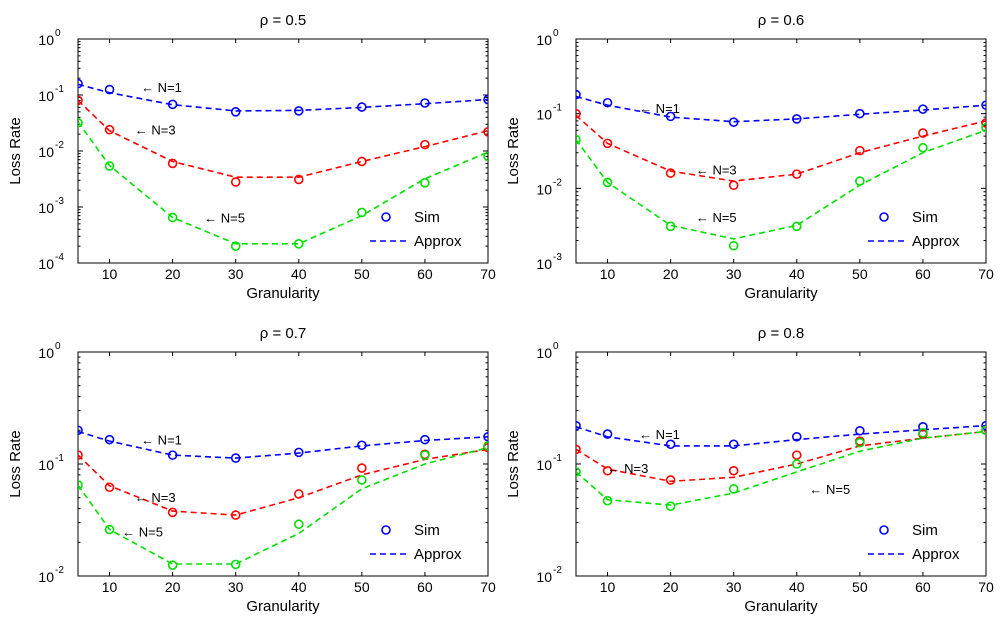 This screenshot has height=623, width=1002. What do you see at coordinates (427, 217) in the screenshot?
I see `legend-sim-label: Sim` at bounding box center [427, 217].